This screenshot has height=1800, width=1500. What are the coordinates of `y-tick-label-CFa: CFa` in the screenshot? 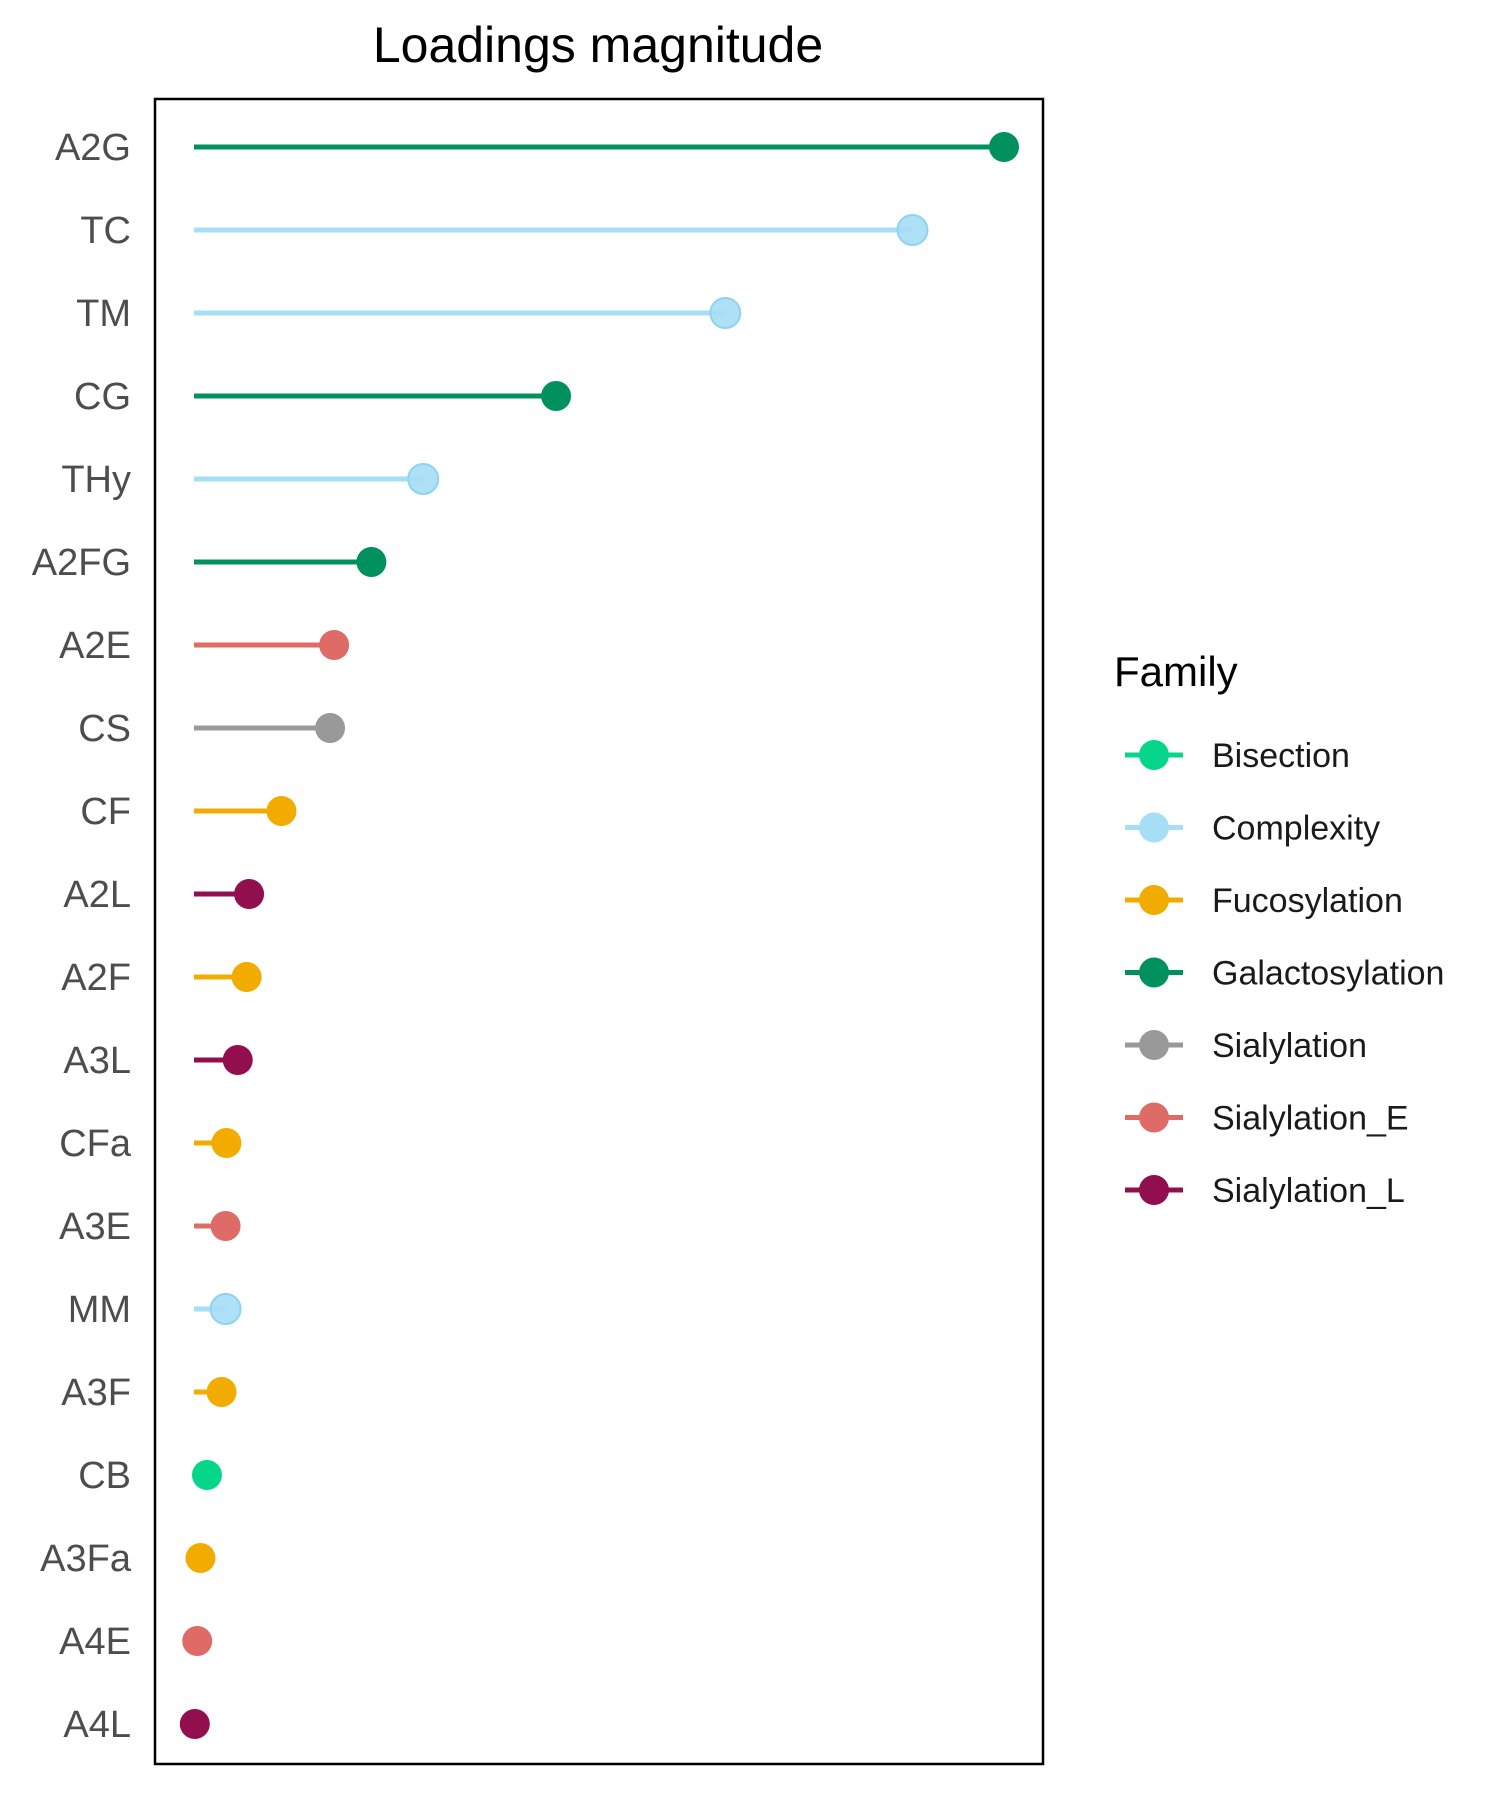 It's located at (95, 1144).